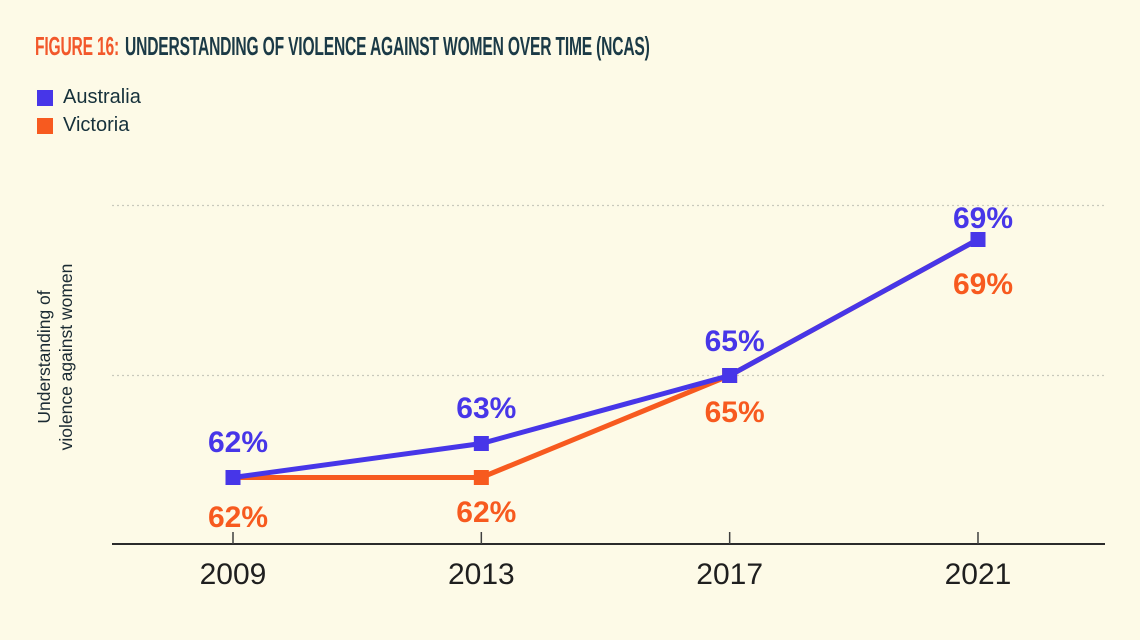  What do you see at coordinates (233, 574) in the screenshot?
I see `x-axis-label-2009: 2009` at bounding box center [233, 574].